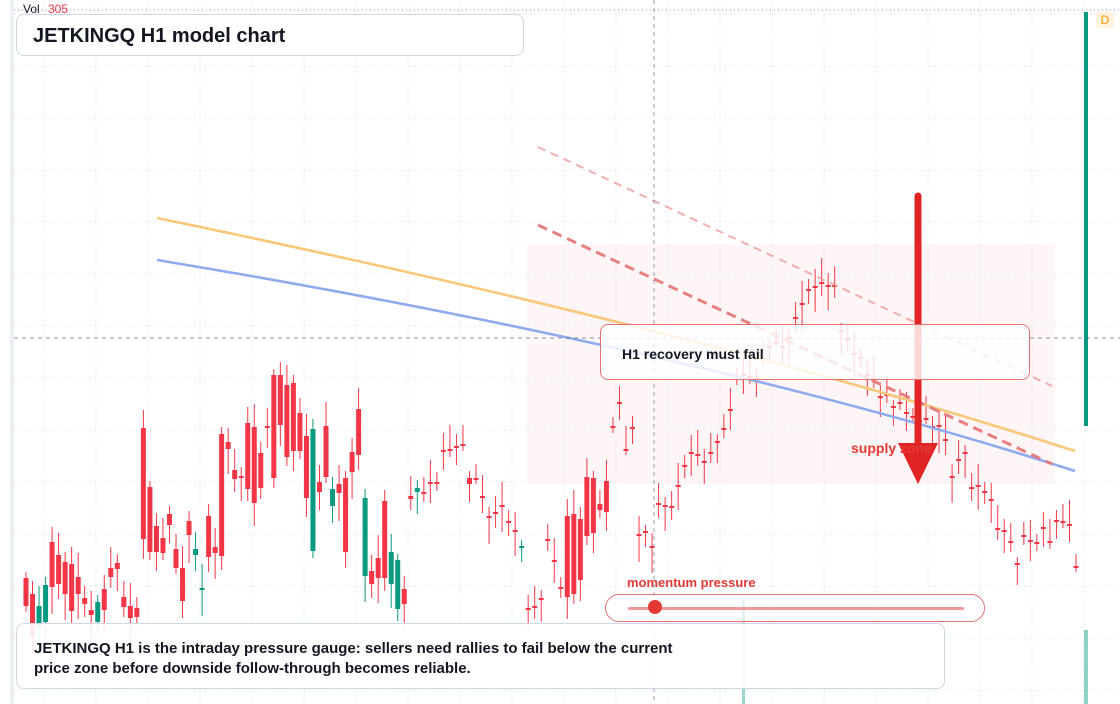 This screenshot has width=1120, height=704. What do you see at coordinates (159, 36) in the screenshot?
I see `chart-title: JETKINGQ H1 model chart` at bounding box center [159, 36].